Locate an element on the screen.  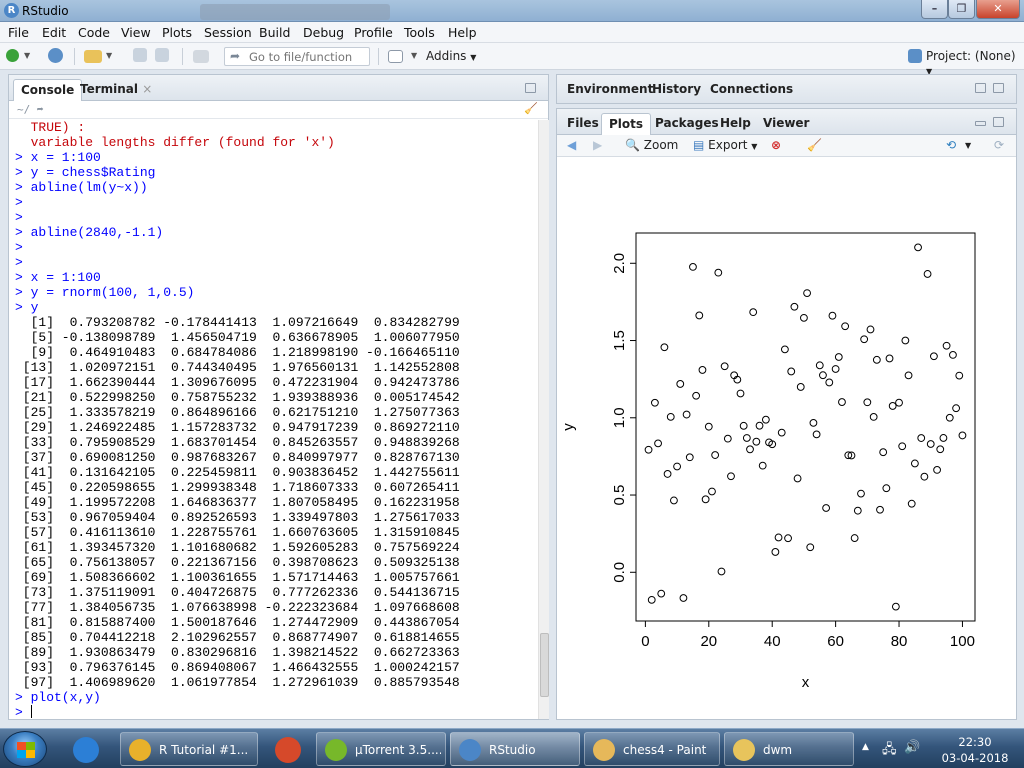
clear-console-icon: 🧹 is located at coordinates (531, 108).